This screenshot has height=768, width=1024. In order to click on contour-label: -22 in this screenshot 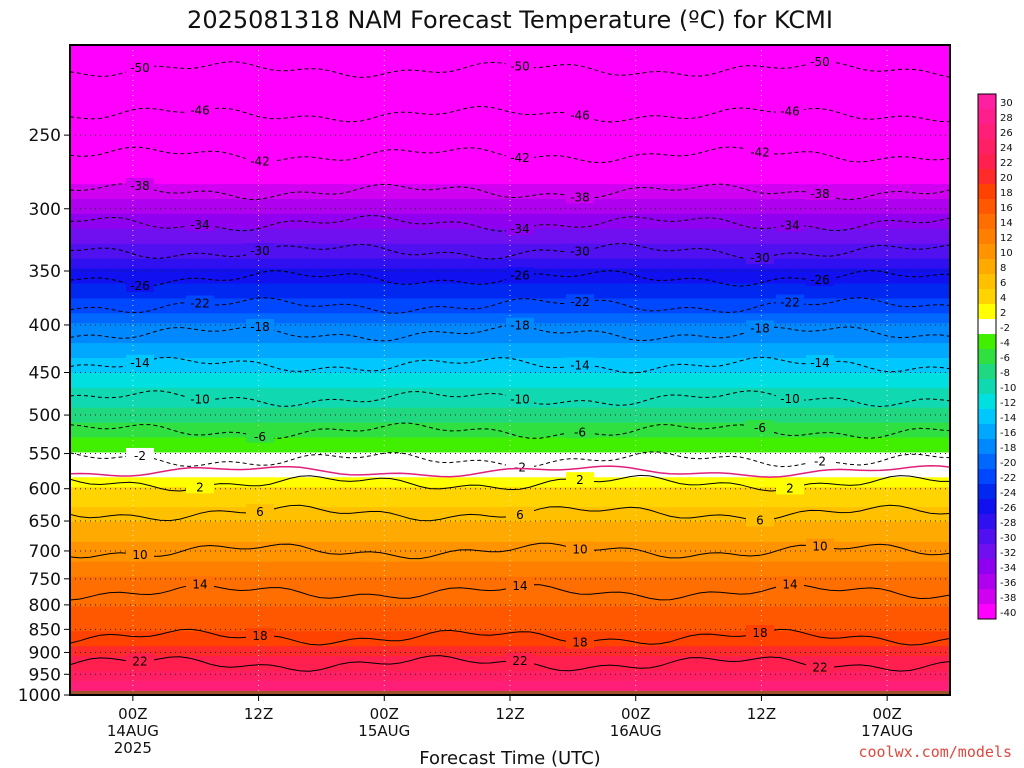, I will do `click(790, 303)`.